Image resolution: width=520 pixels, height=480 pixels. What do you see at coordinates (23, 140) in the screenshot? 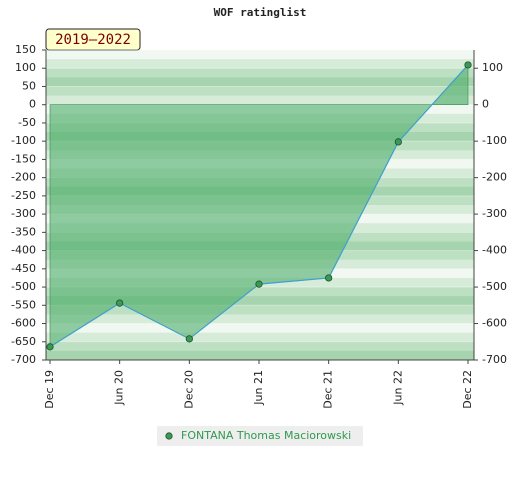
I see `y-tick-label: -100` at bounding box center [23, 140].